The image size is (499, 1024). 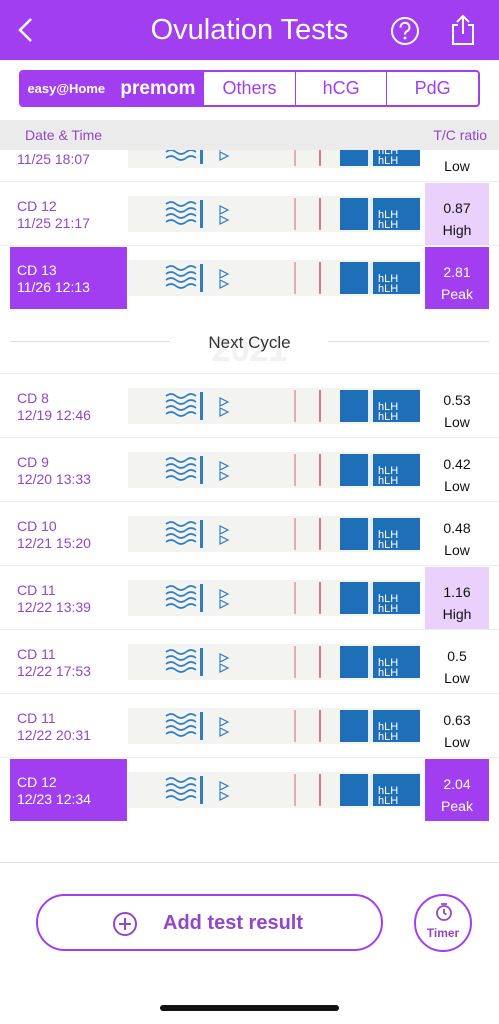 I want to click on share-button, so click(x=463, y=30).